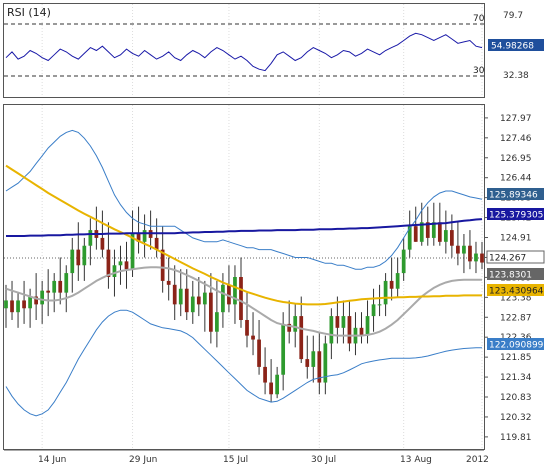  I want to click on rsi-tick-label: 79.7, so click(513, 16).